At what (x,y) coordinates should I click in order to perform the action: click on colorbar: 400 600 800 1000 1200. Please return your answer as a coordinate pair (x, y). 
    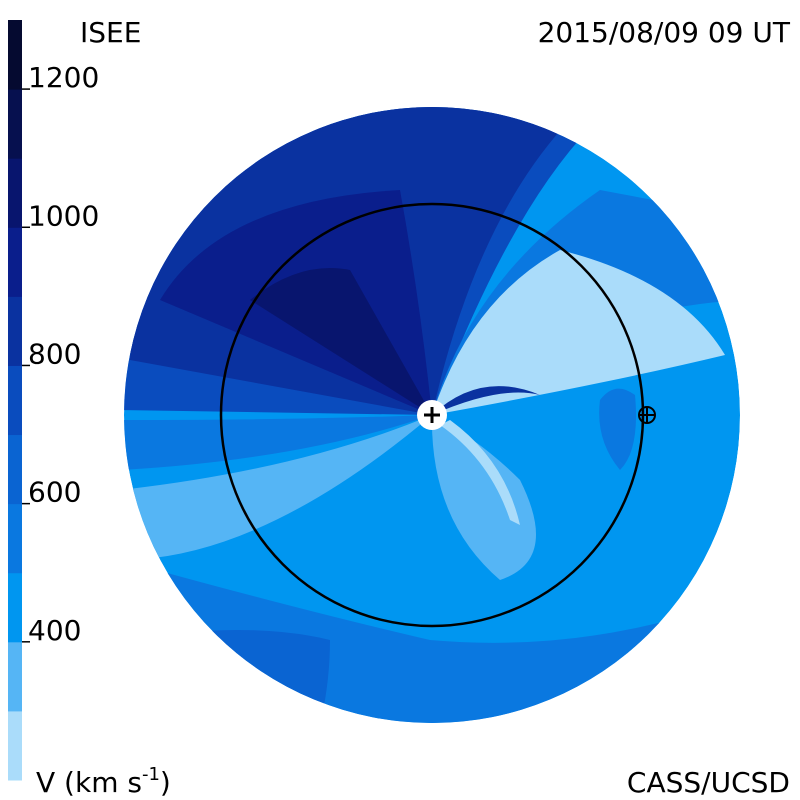
    Looking at the image, I should click on (53, 400).